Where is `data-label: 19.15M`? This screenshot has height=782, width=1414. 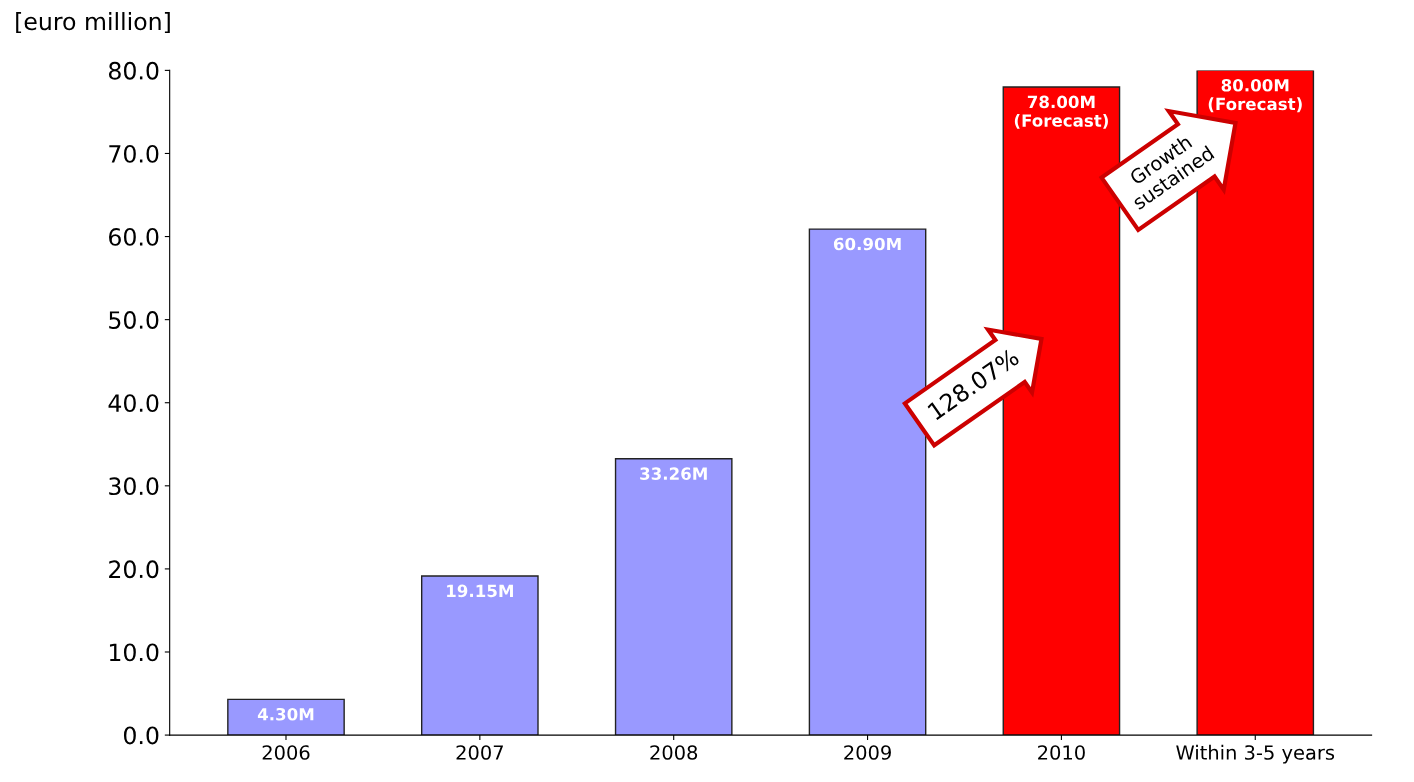
data-label: 19.15M is located at coordinates (480, 591).